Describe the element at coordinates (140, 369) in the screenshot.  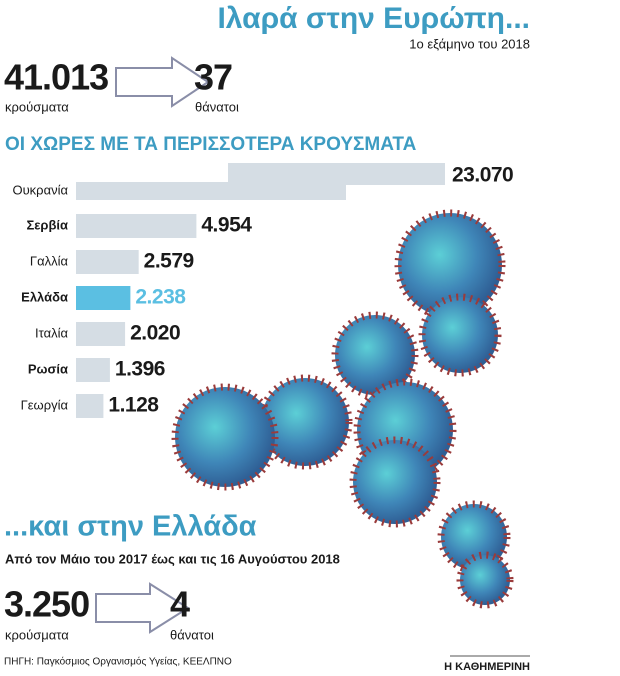
I see `value-label: 1.396` at that location.